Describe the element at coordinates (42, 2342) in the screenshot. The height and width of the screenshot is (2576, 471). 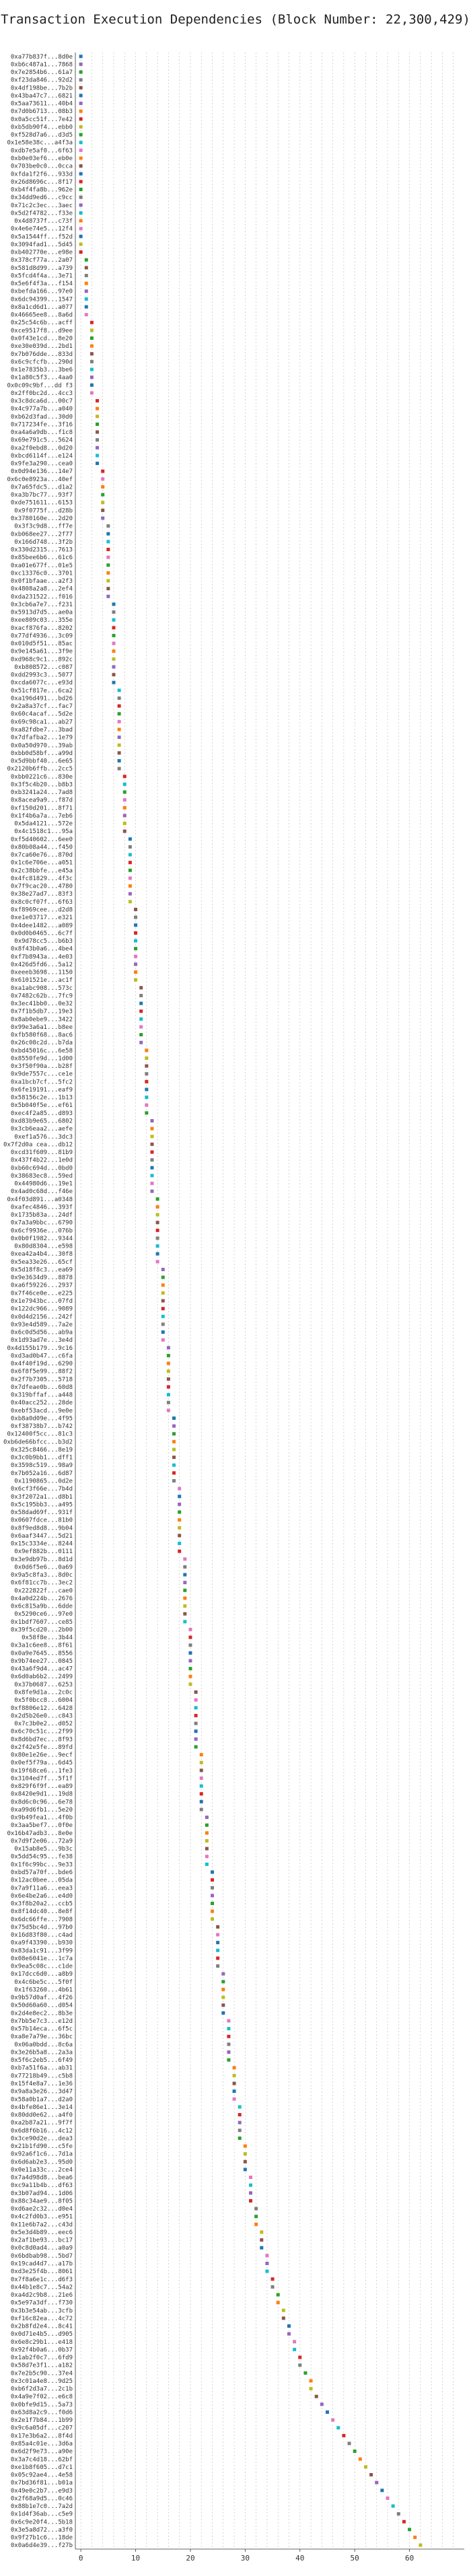
I see `y-tick-label: 0x6e8c29b1...e418` at that location.